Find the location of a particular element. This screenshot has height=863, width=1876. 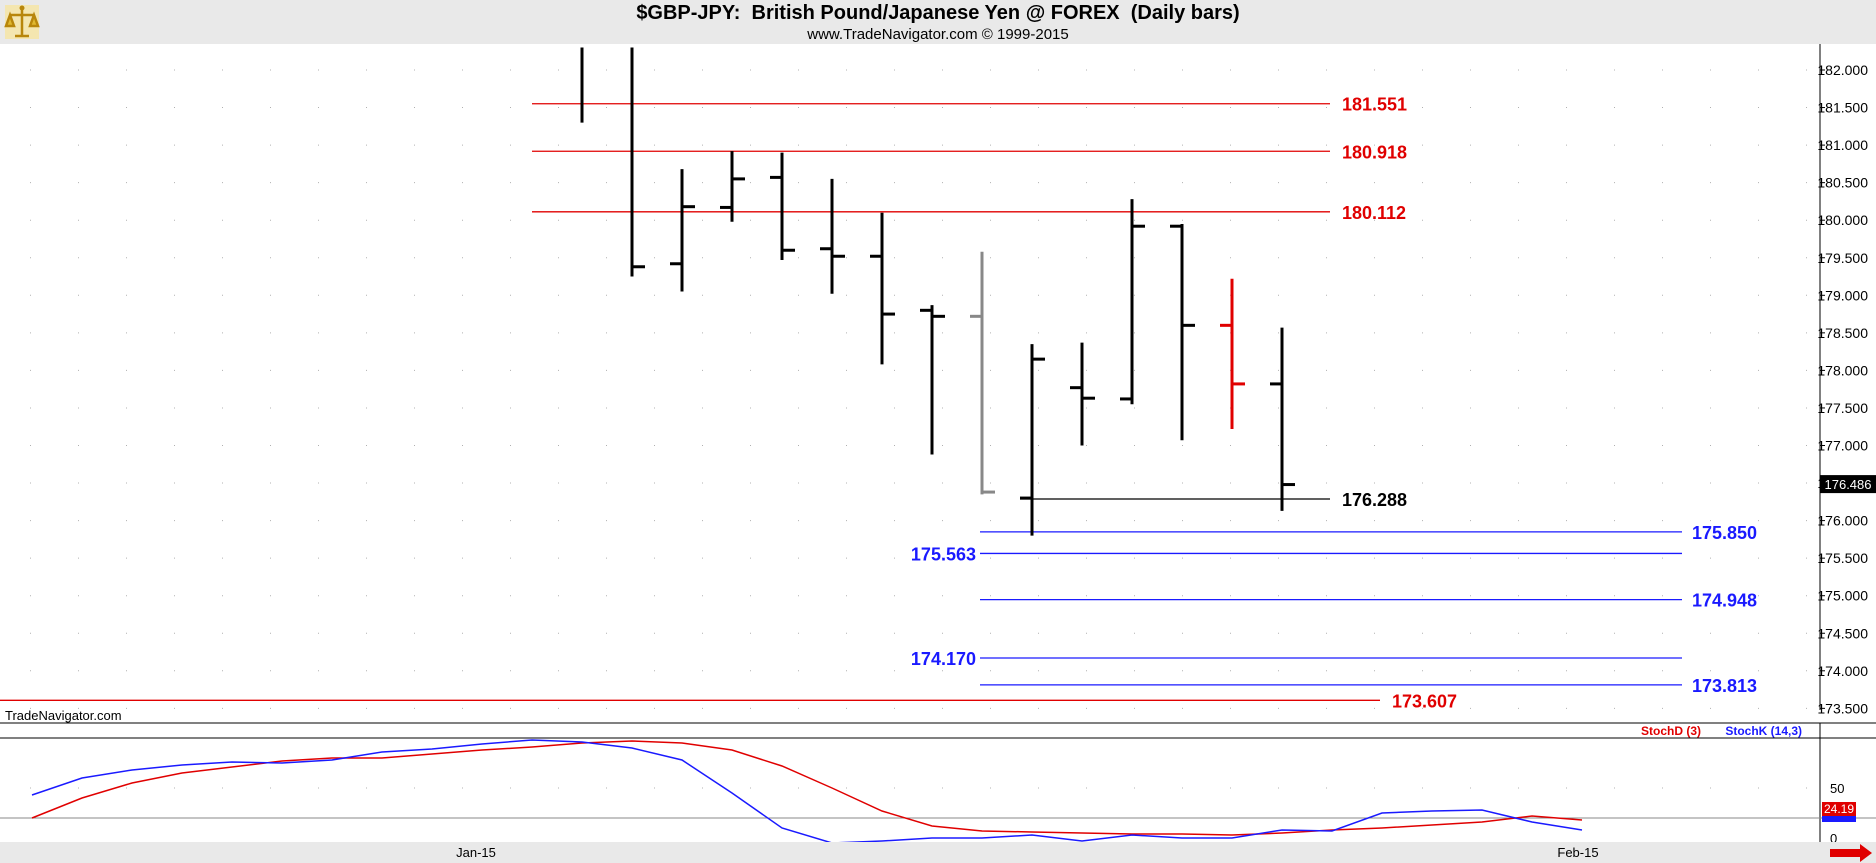

price-tick-label: 182.000 is located at coordinates (1842, 70).